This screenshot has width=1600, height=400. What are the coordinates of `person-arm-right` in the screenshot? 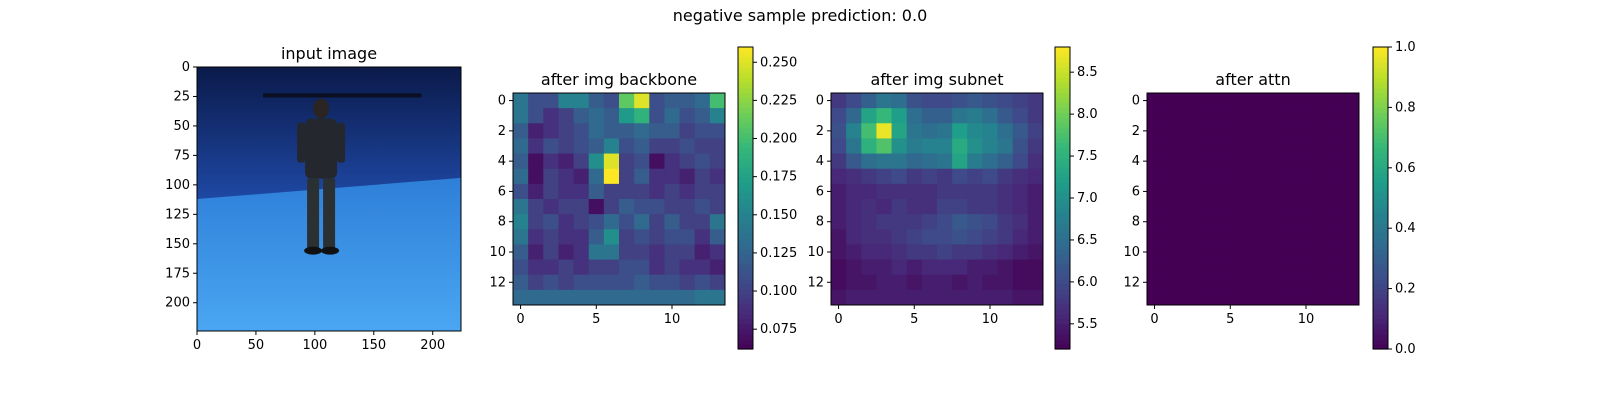 It's located at (341, 142).